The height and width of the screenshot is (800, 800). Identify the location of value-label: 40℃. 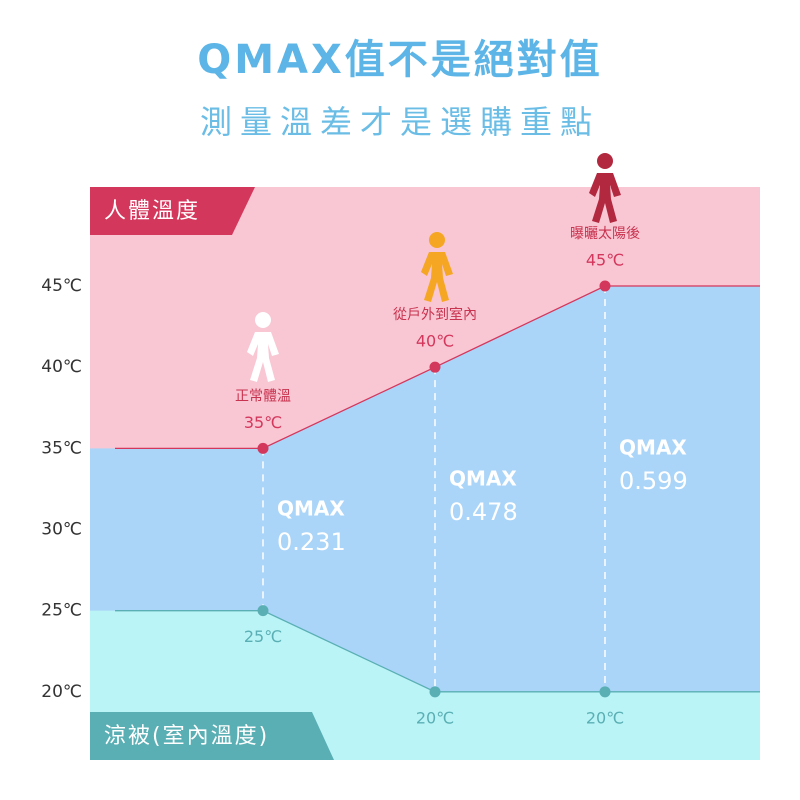
(435, 341).